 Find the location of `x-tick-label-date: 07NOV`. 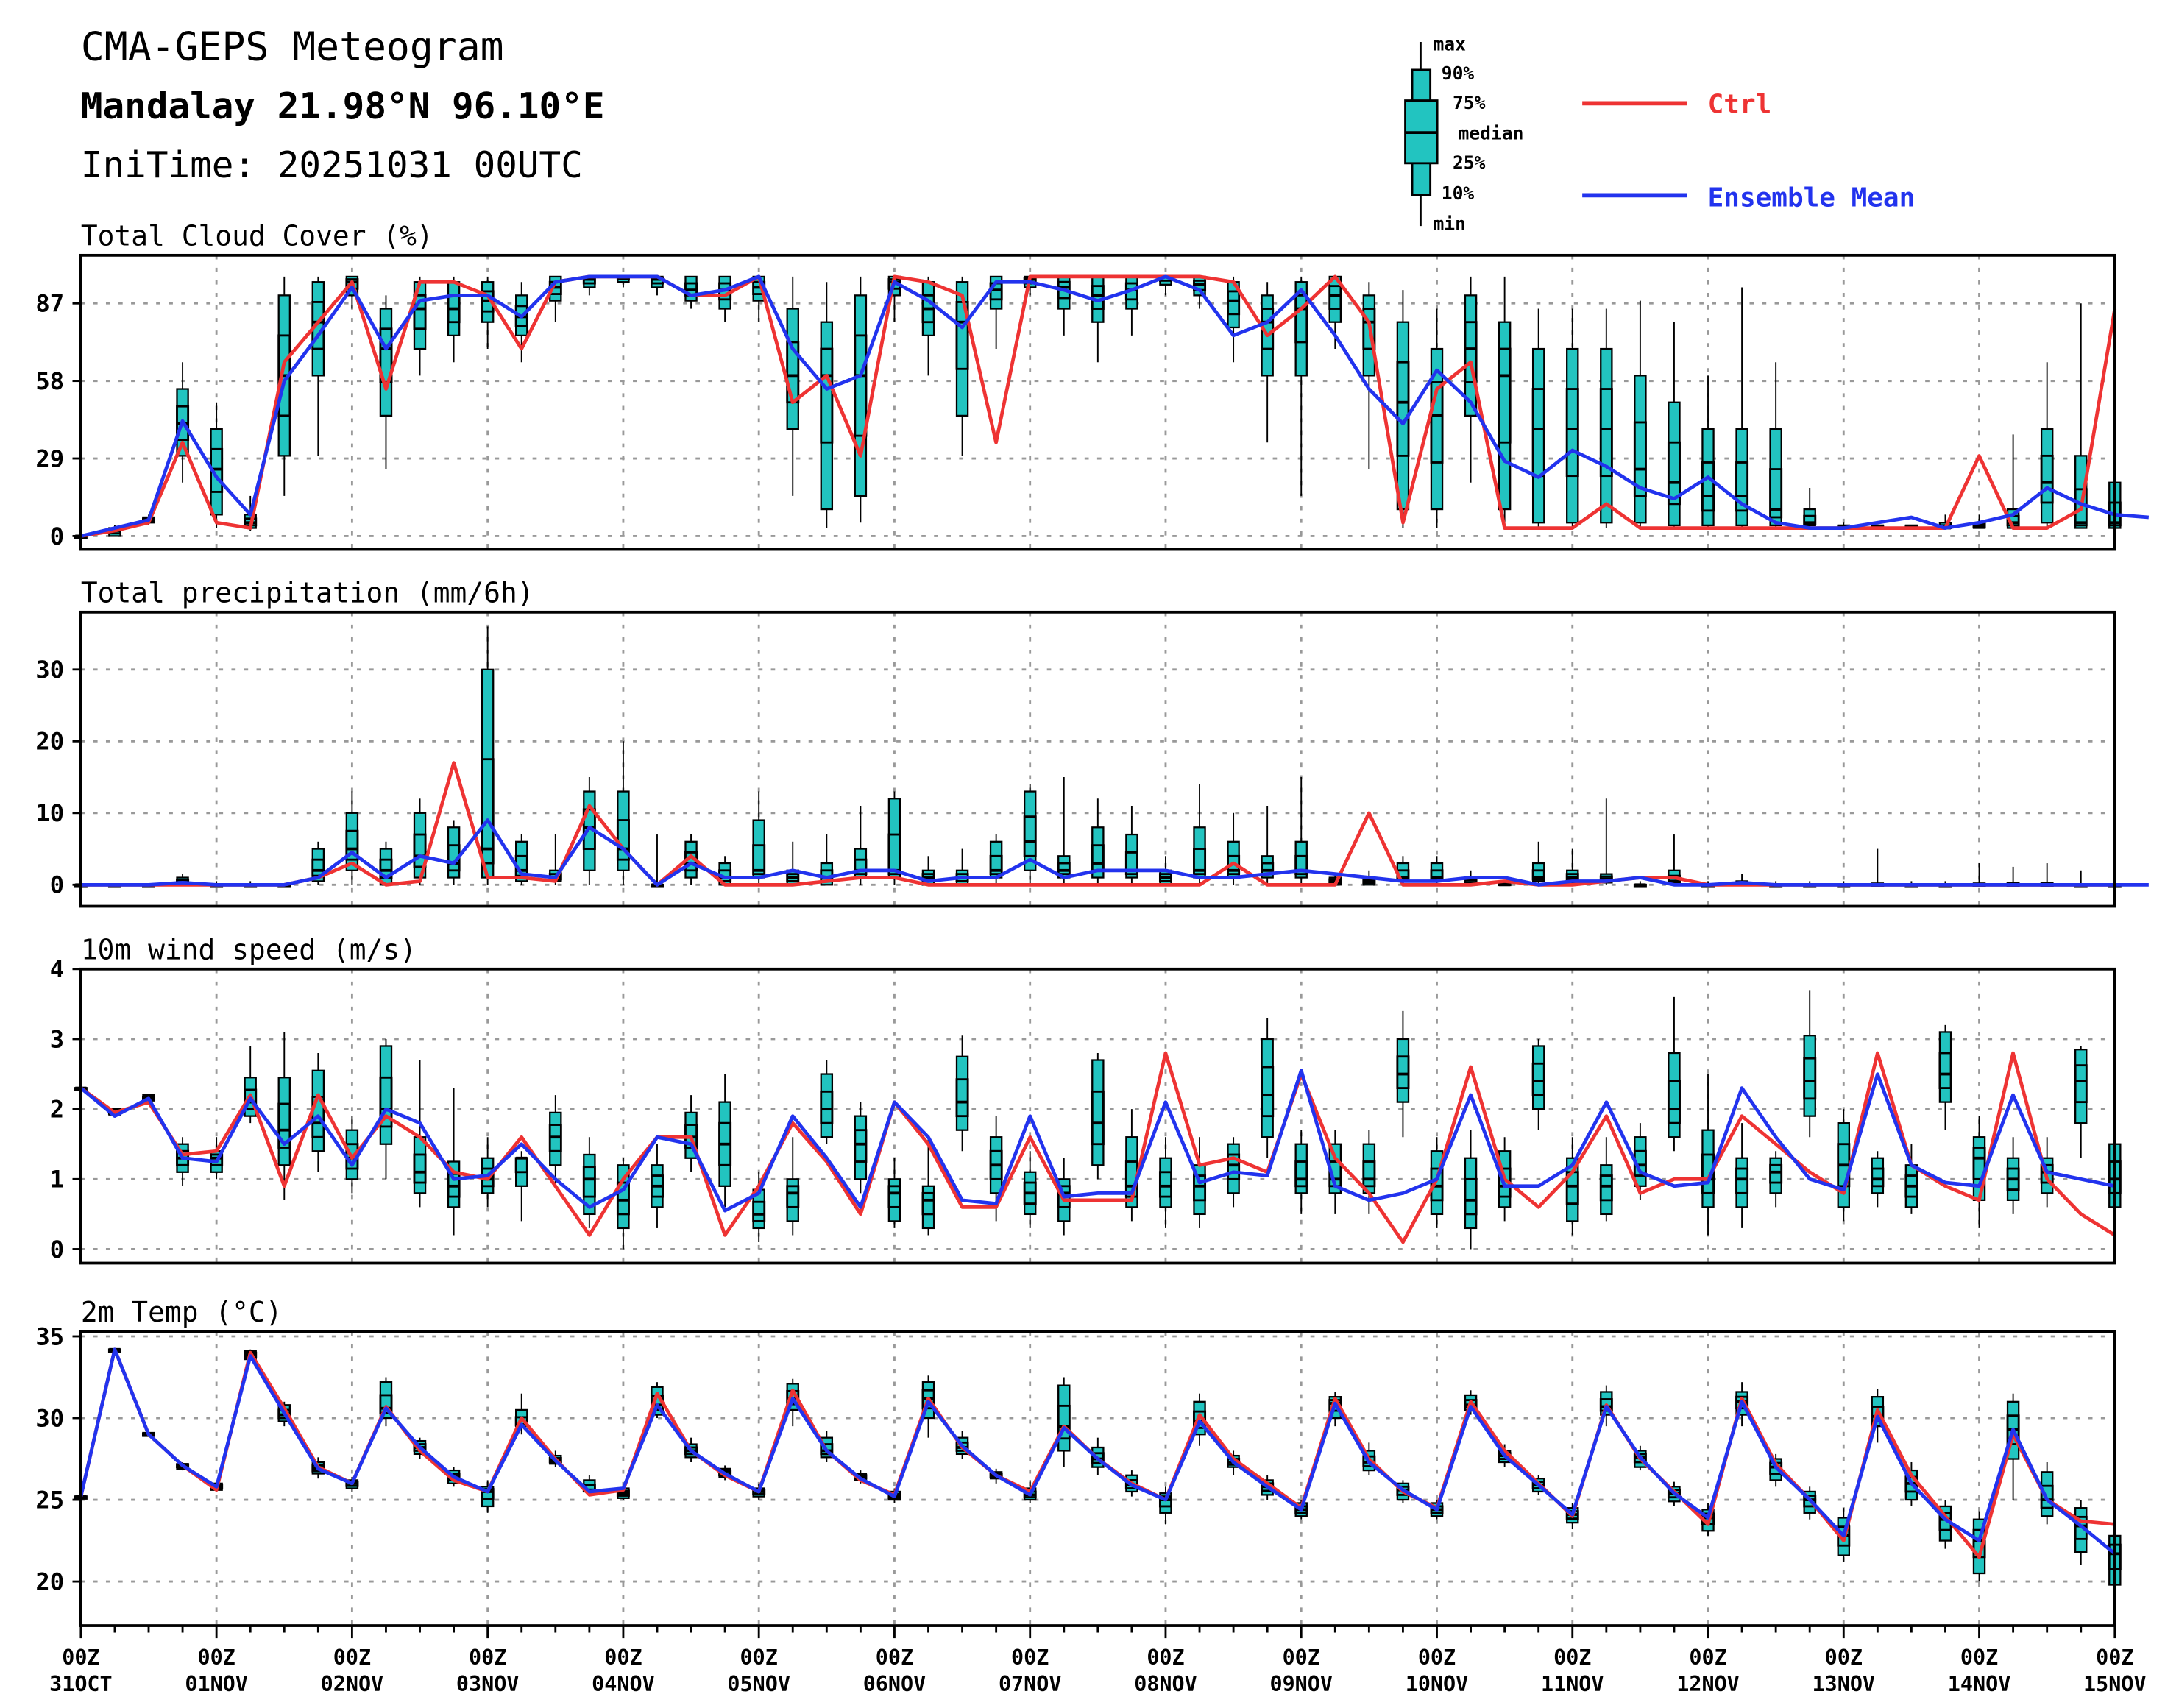

x-tick-label-date: 07NOV is located at coordinates (1030, 1684).